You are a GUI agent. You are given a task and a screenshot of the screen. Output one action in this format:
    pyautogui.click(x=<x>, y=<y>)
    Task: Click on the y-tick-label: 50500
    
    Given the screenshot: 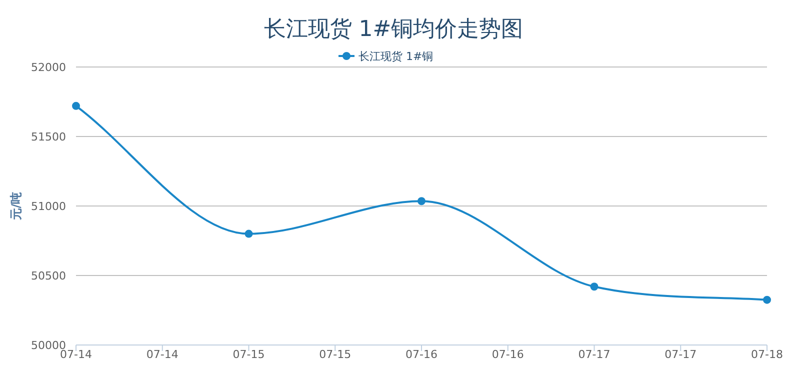 What is the action you would take?
    pyautogui.click(x=48, y=276)
    